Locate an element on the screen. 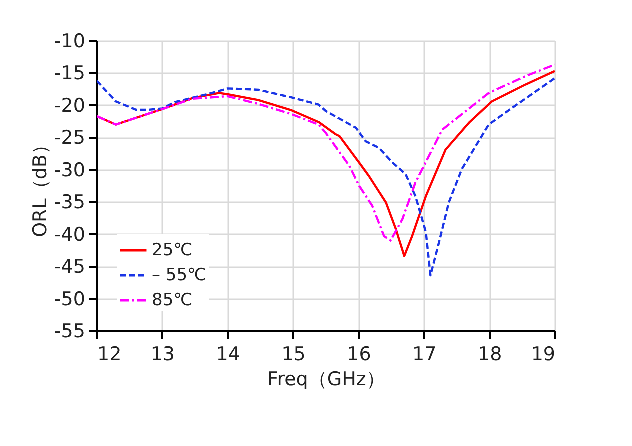 The height and width of the screenshot is (446, 632). y-tick-label: -55 is located at coordinates (70, 331).